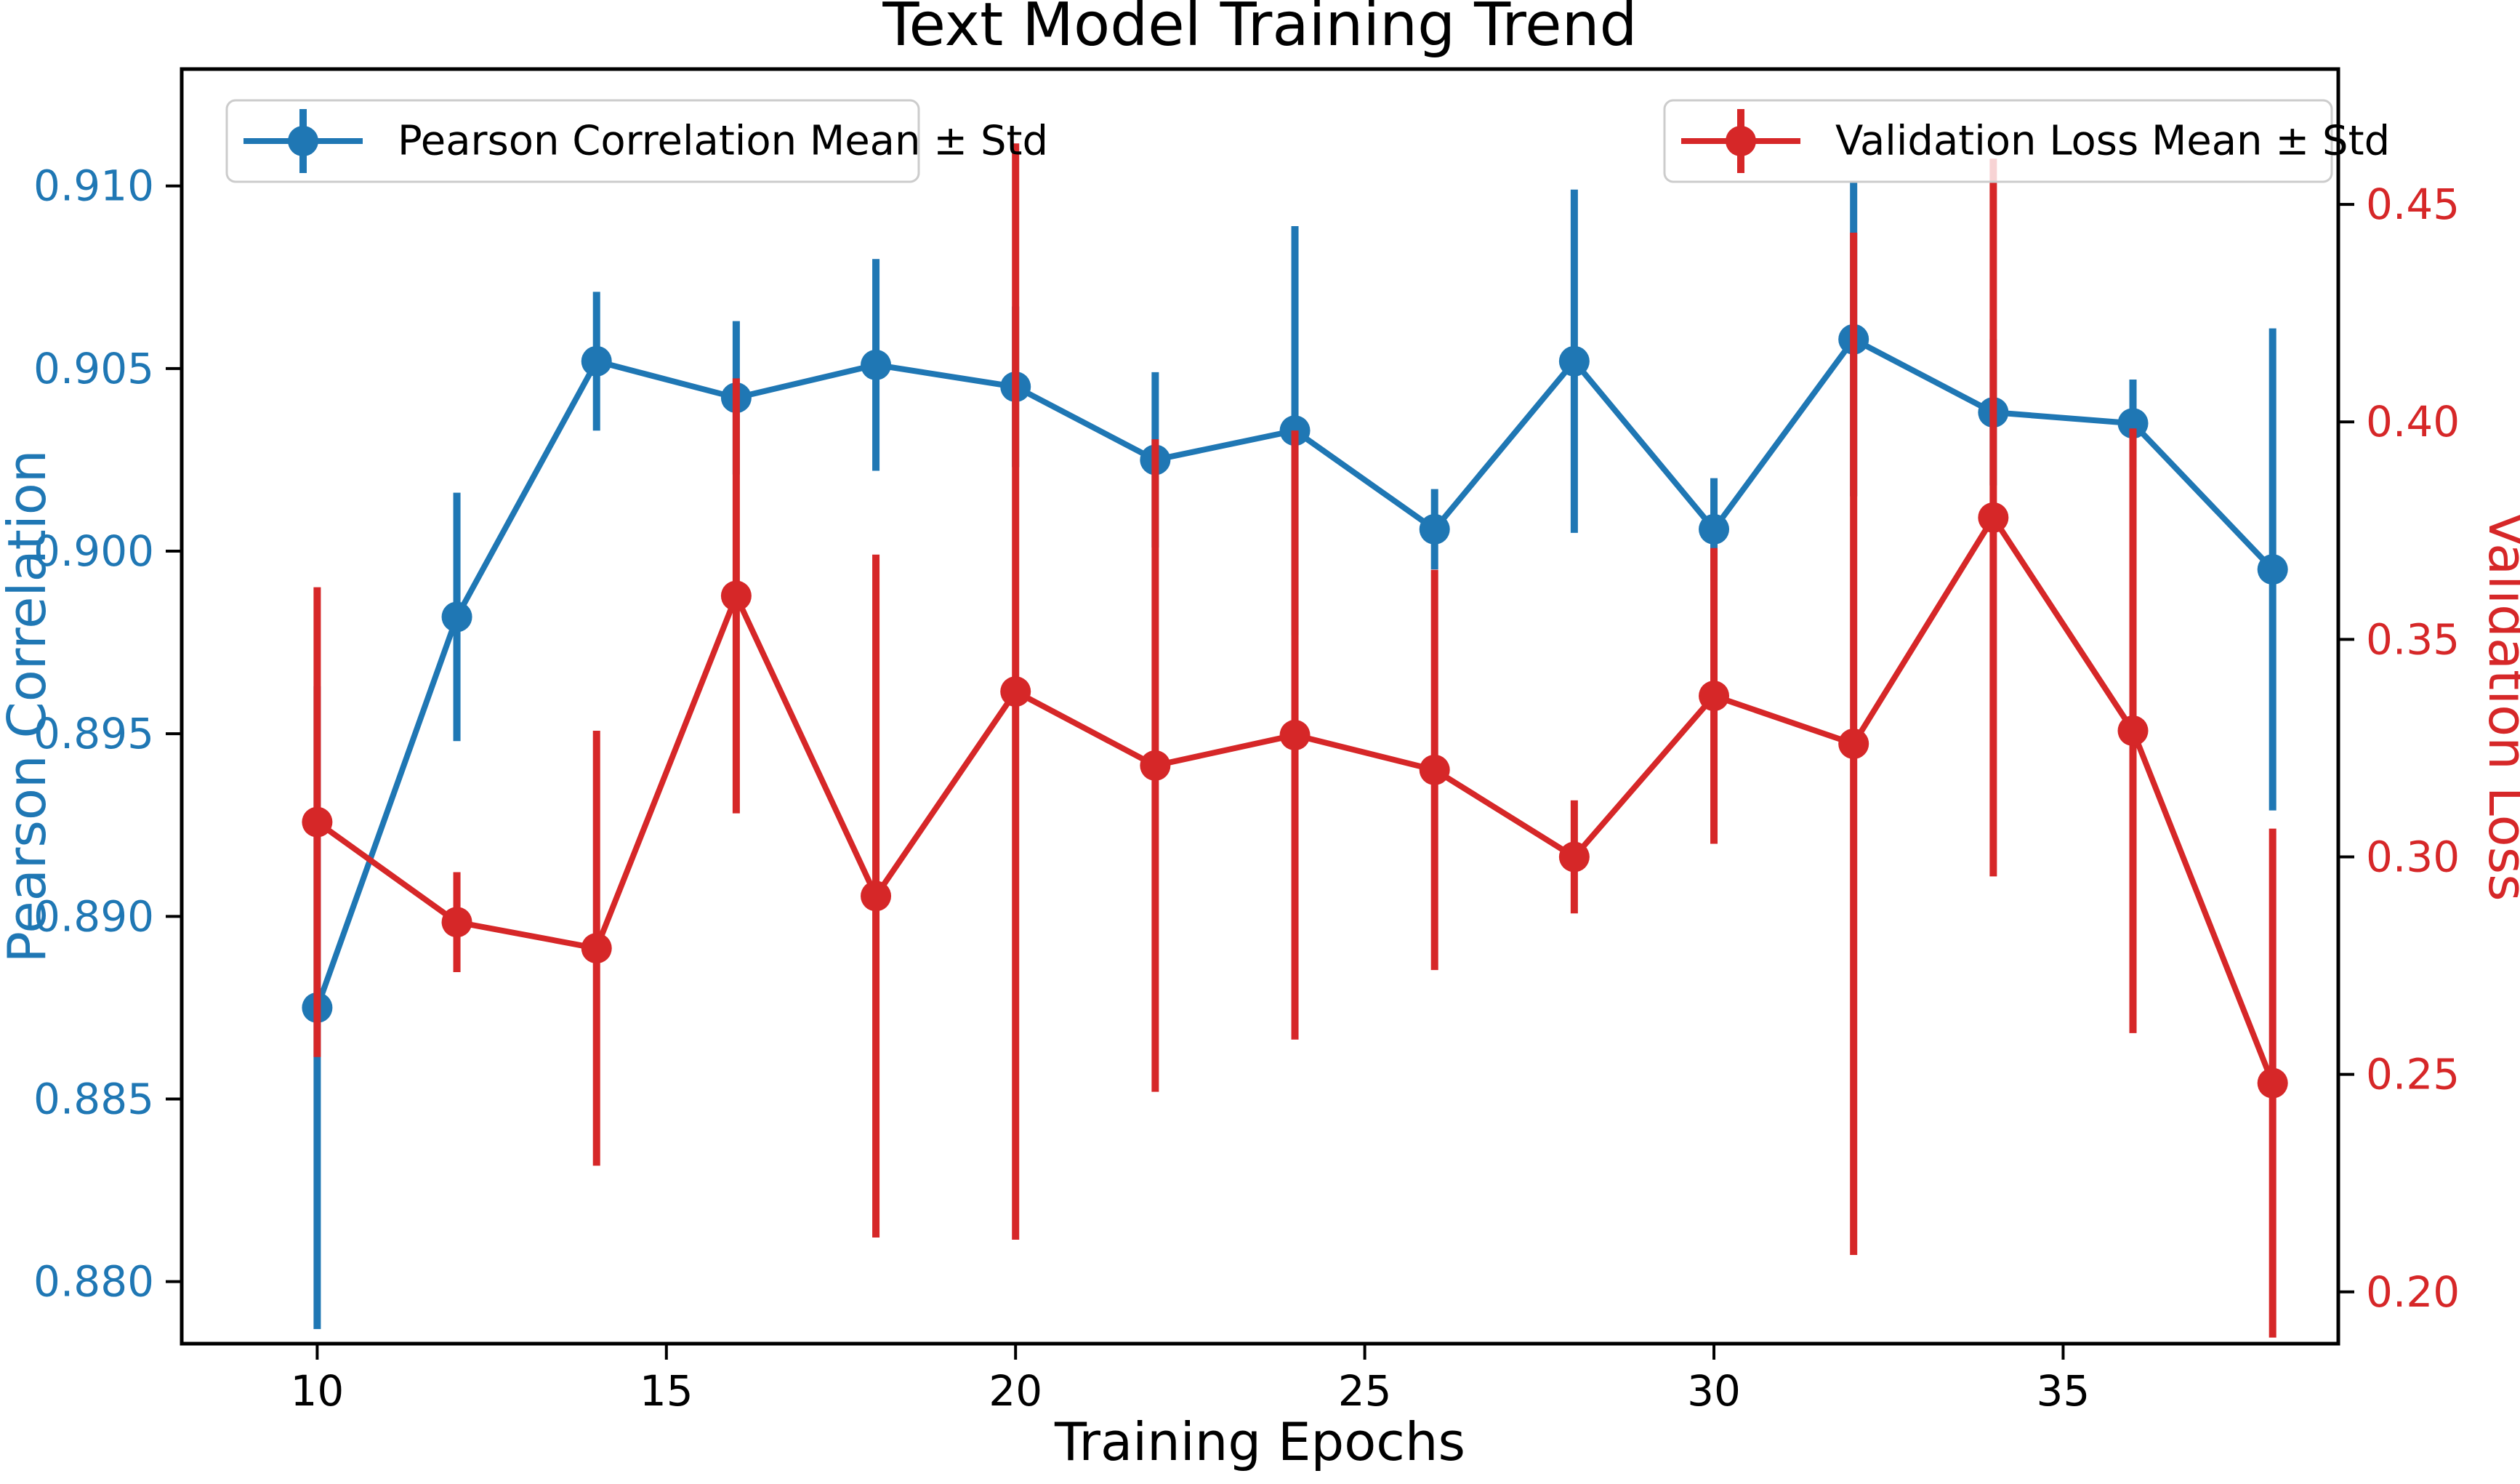 This screenshot has width=2520, height=1484. What do you see at coordinates (2413, 1074) in the screenshot?
I see `right-y-axis-tick-label: 0.25` at bounding box center [2413, 1074].